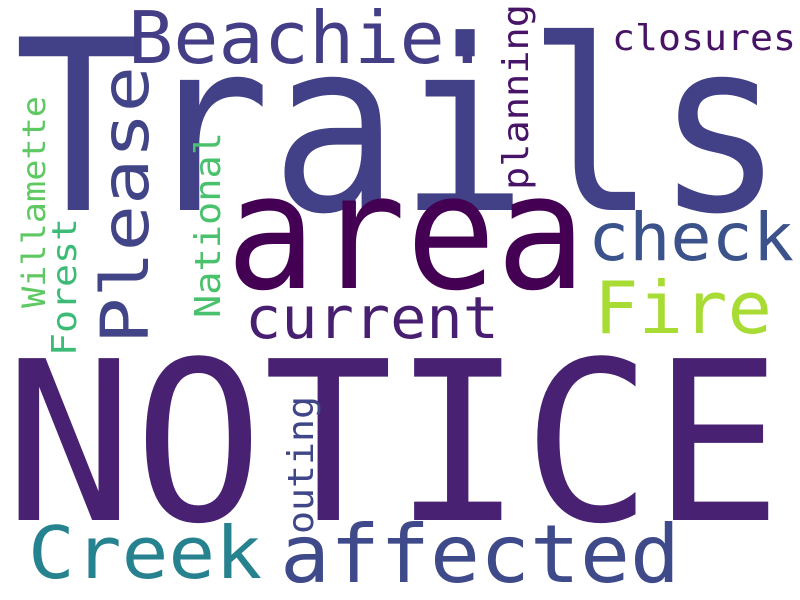  Describe the element at coordinates (301, 465) in the screenshot. I see `word-outing: outing` at that location.